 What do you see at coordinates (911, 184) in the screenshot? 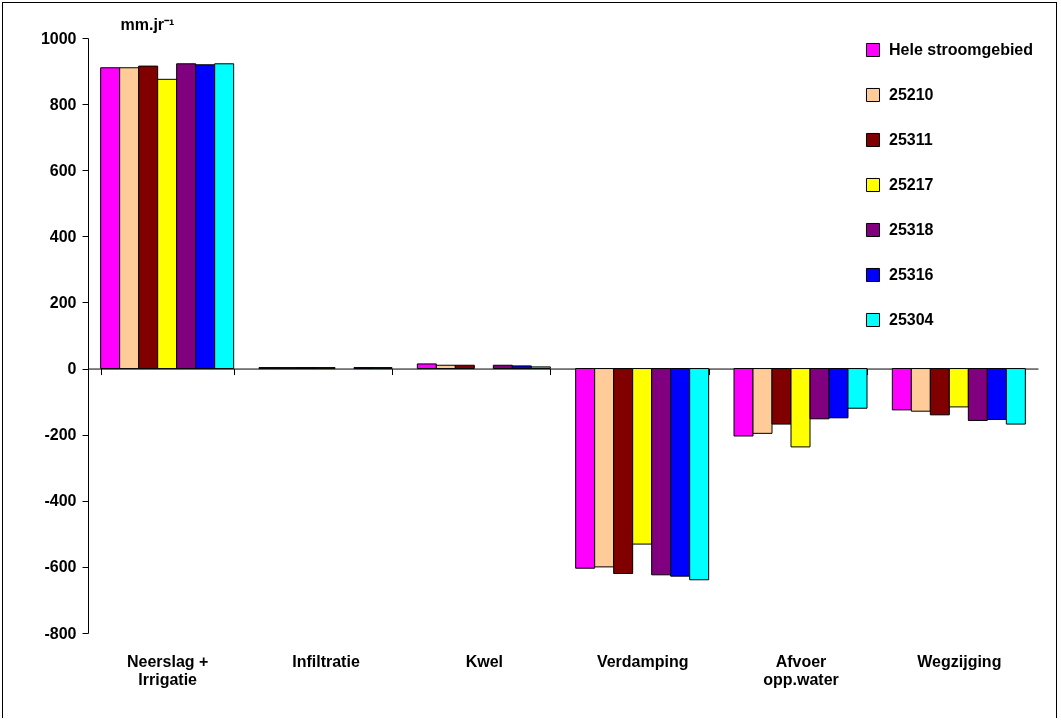
I see `legend-label: 25217` at bounding box center [911, 184].